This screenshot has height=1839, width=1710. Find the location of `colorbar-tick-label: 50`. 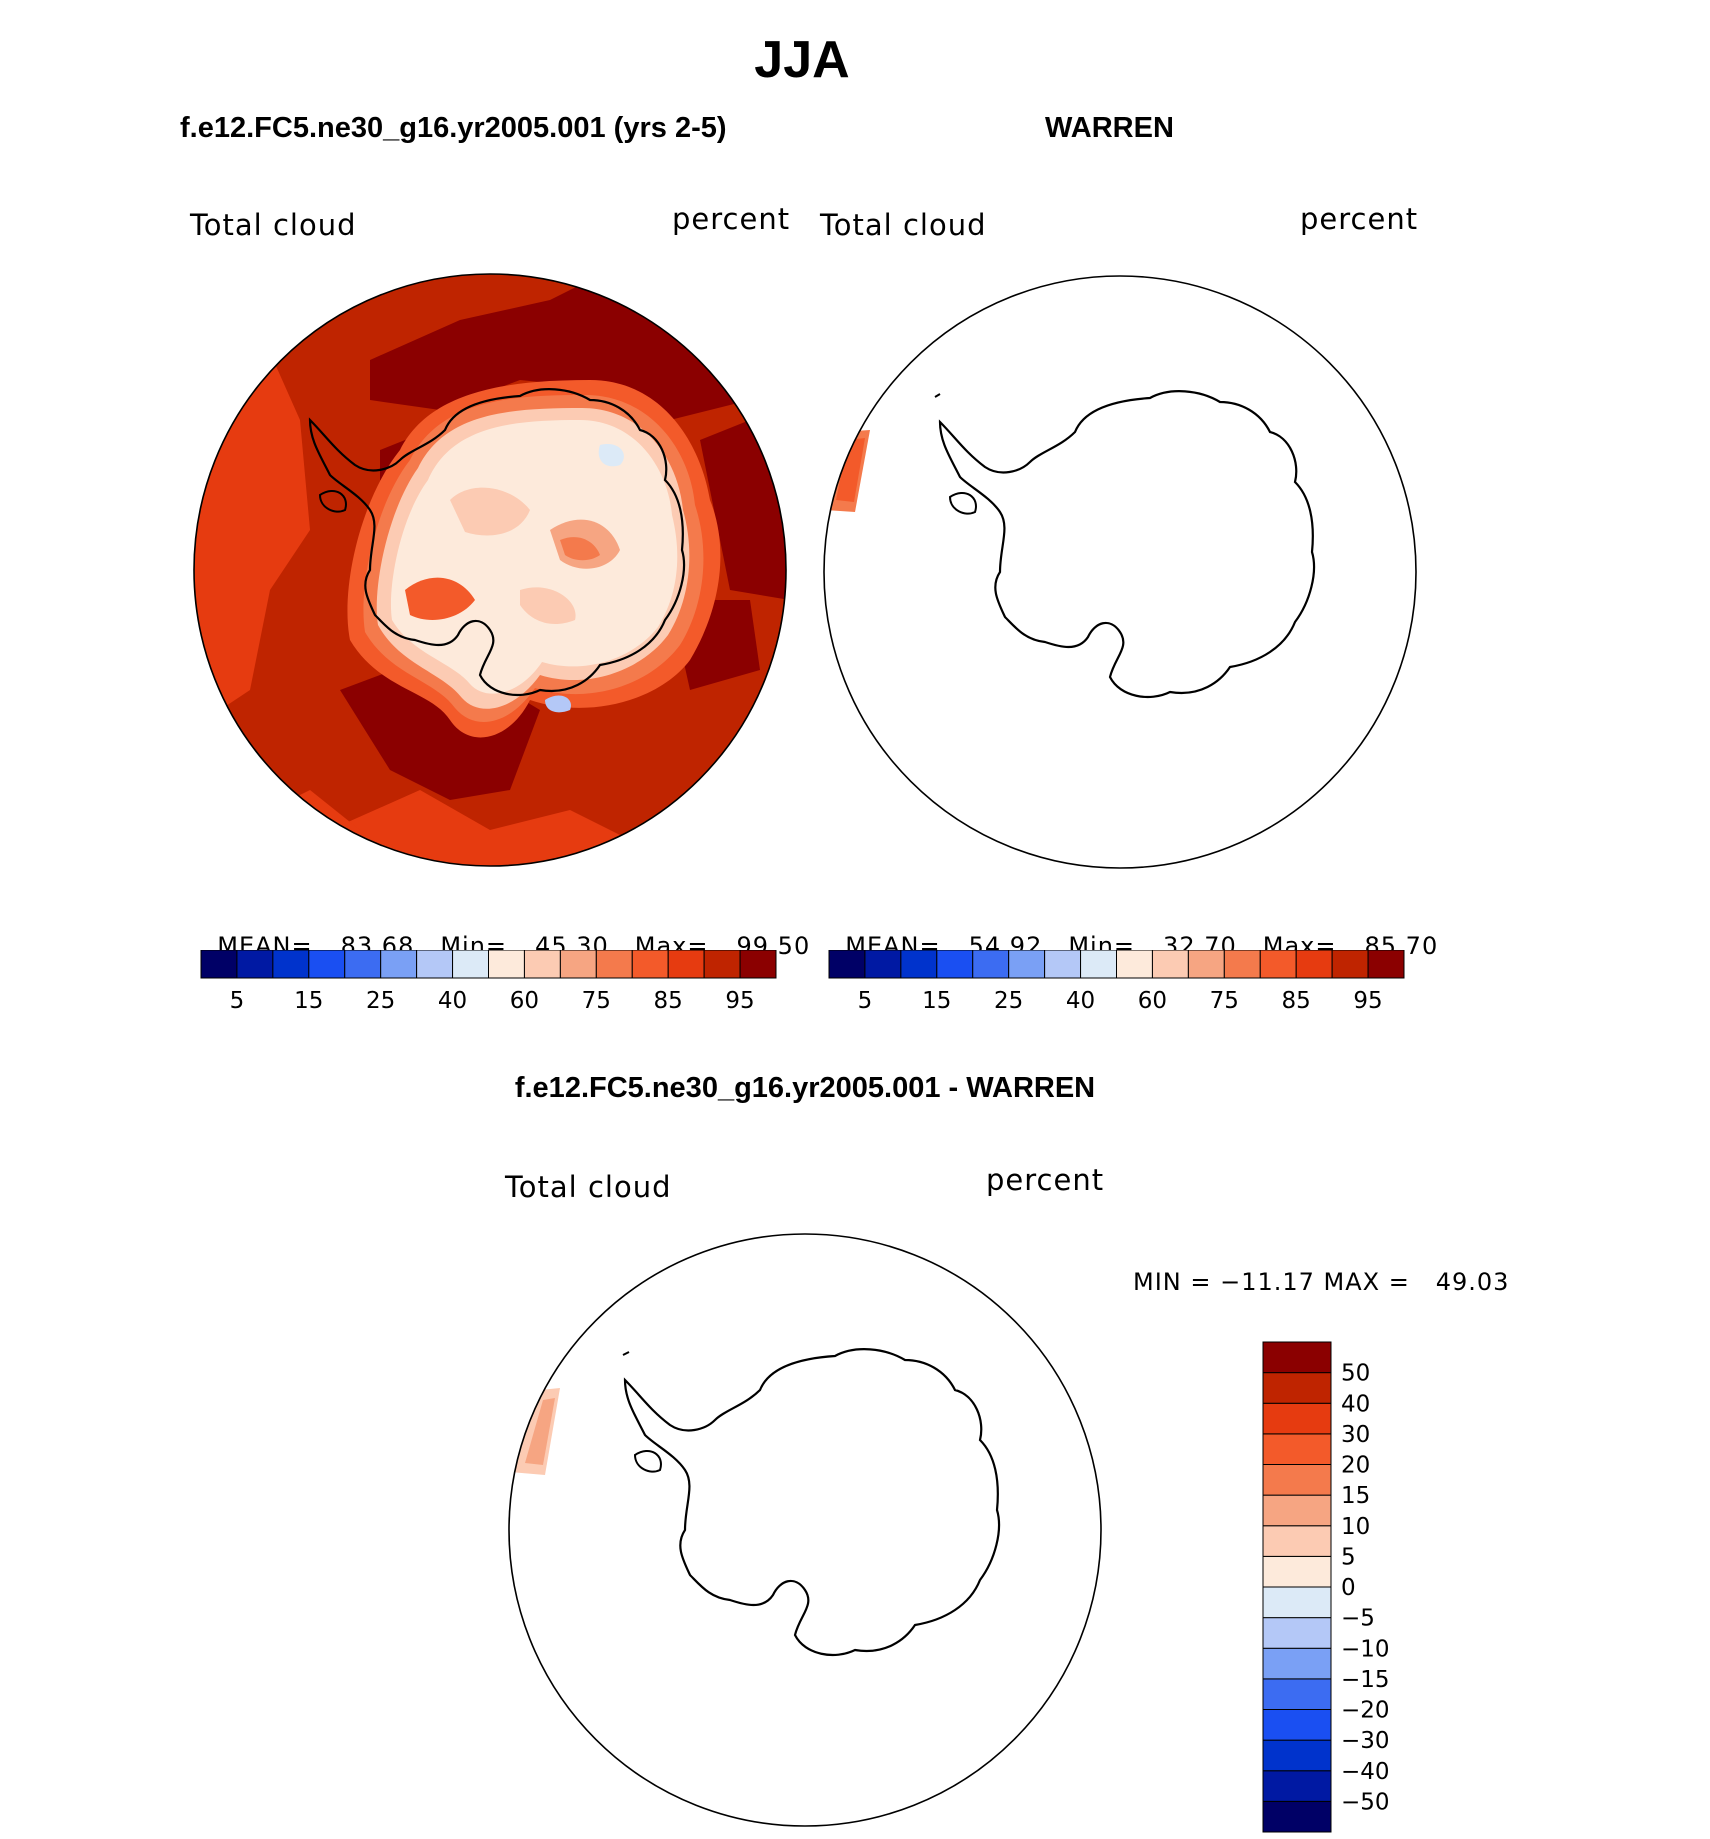

colorbar-tick-label: 50 is located at coordinates (1355, 1374).